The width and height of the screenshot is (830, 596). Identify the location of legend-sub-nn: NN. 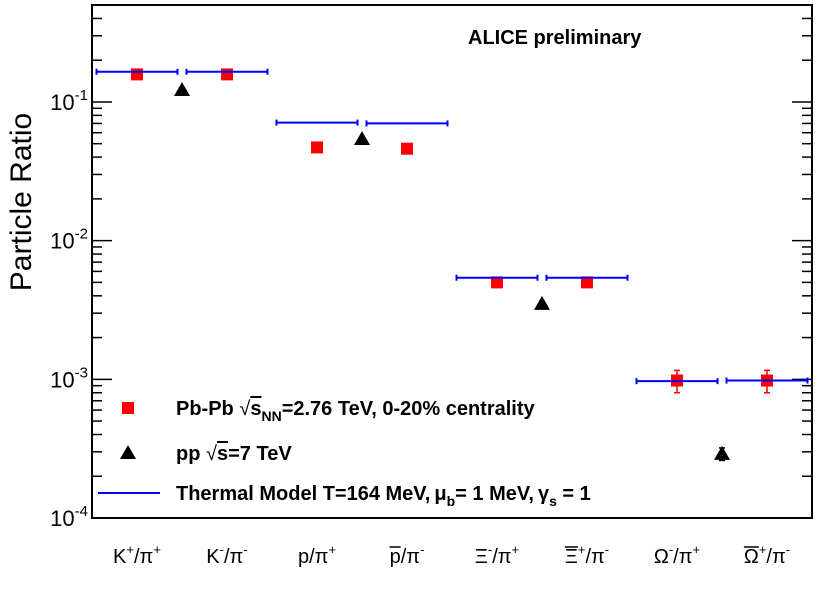
(271, 416).